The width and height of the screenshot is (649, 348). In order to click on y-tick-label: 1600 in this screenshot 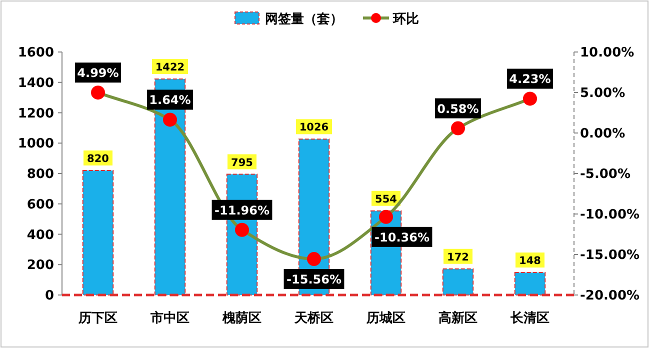, I will do `click(36, 53)`.